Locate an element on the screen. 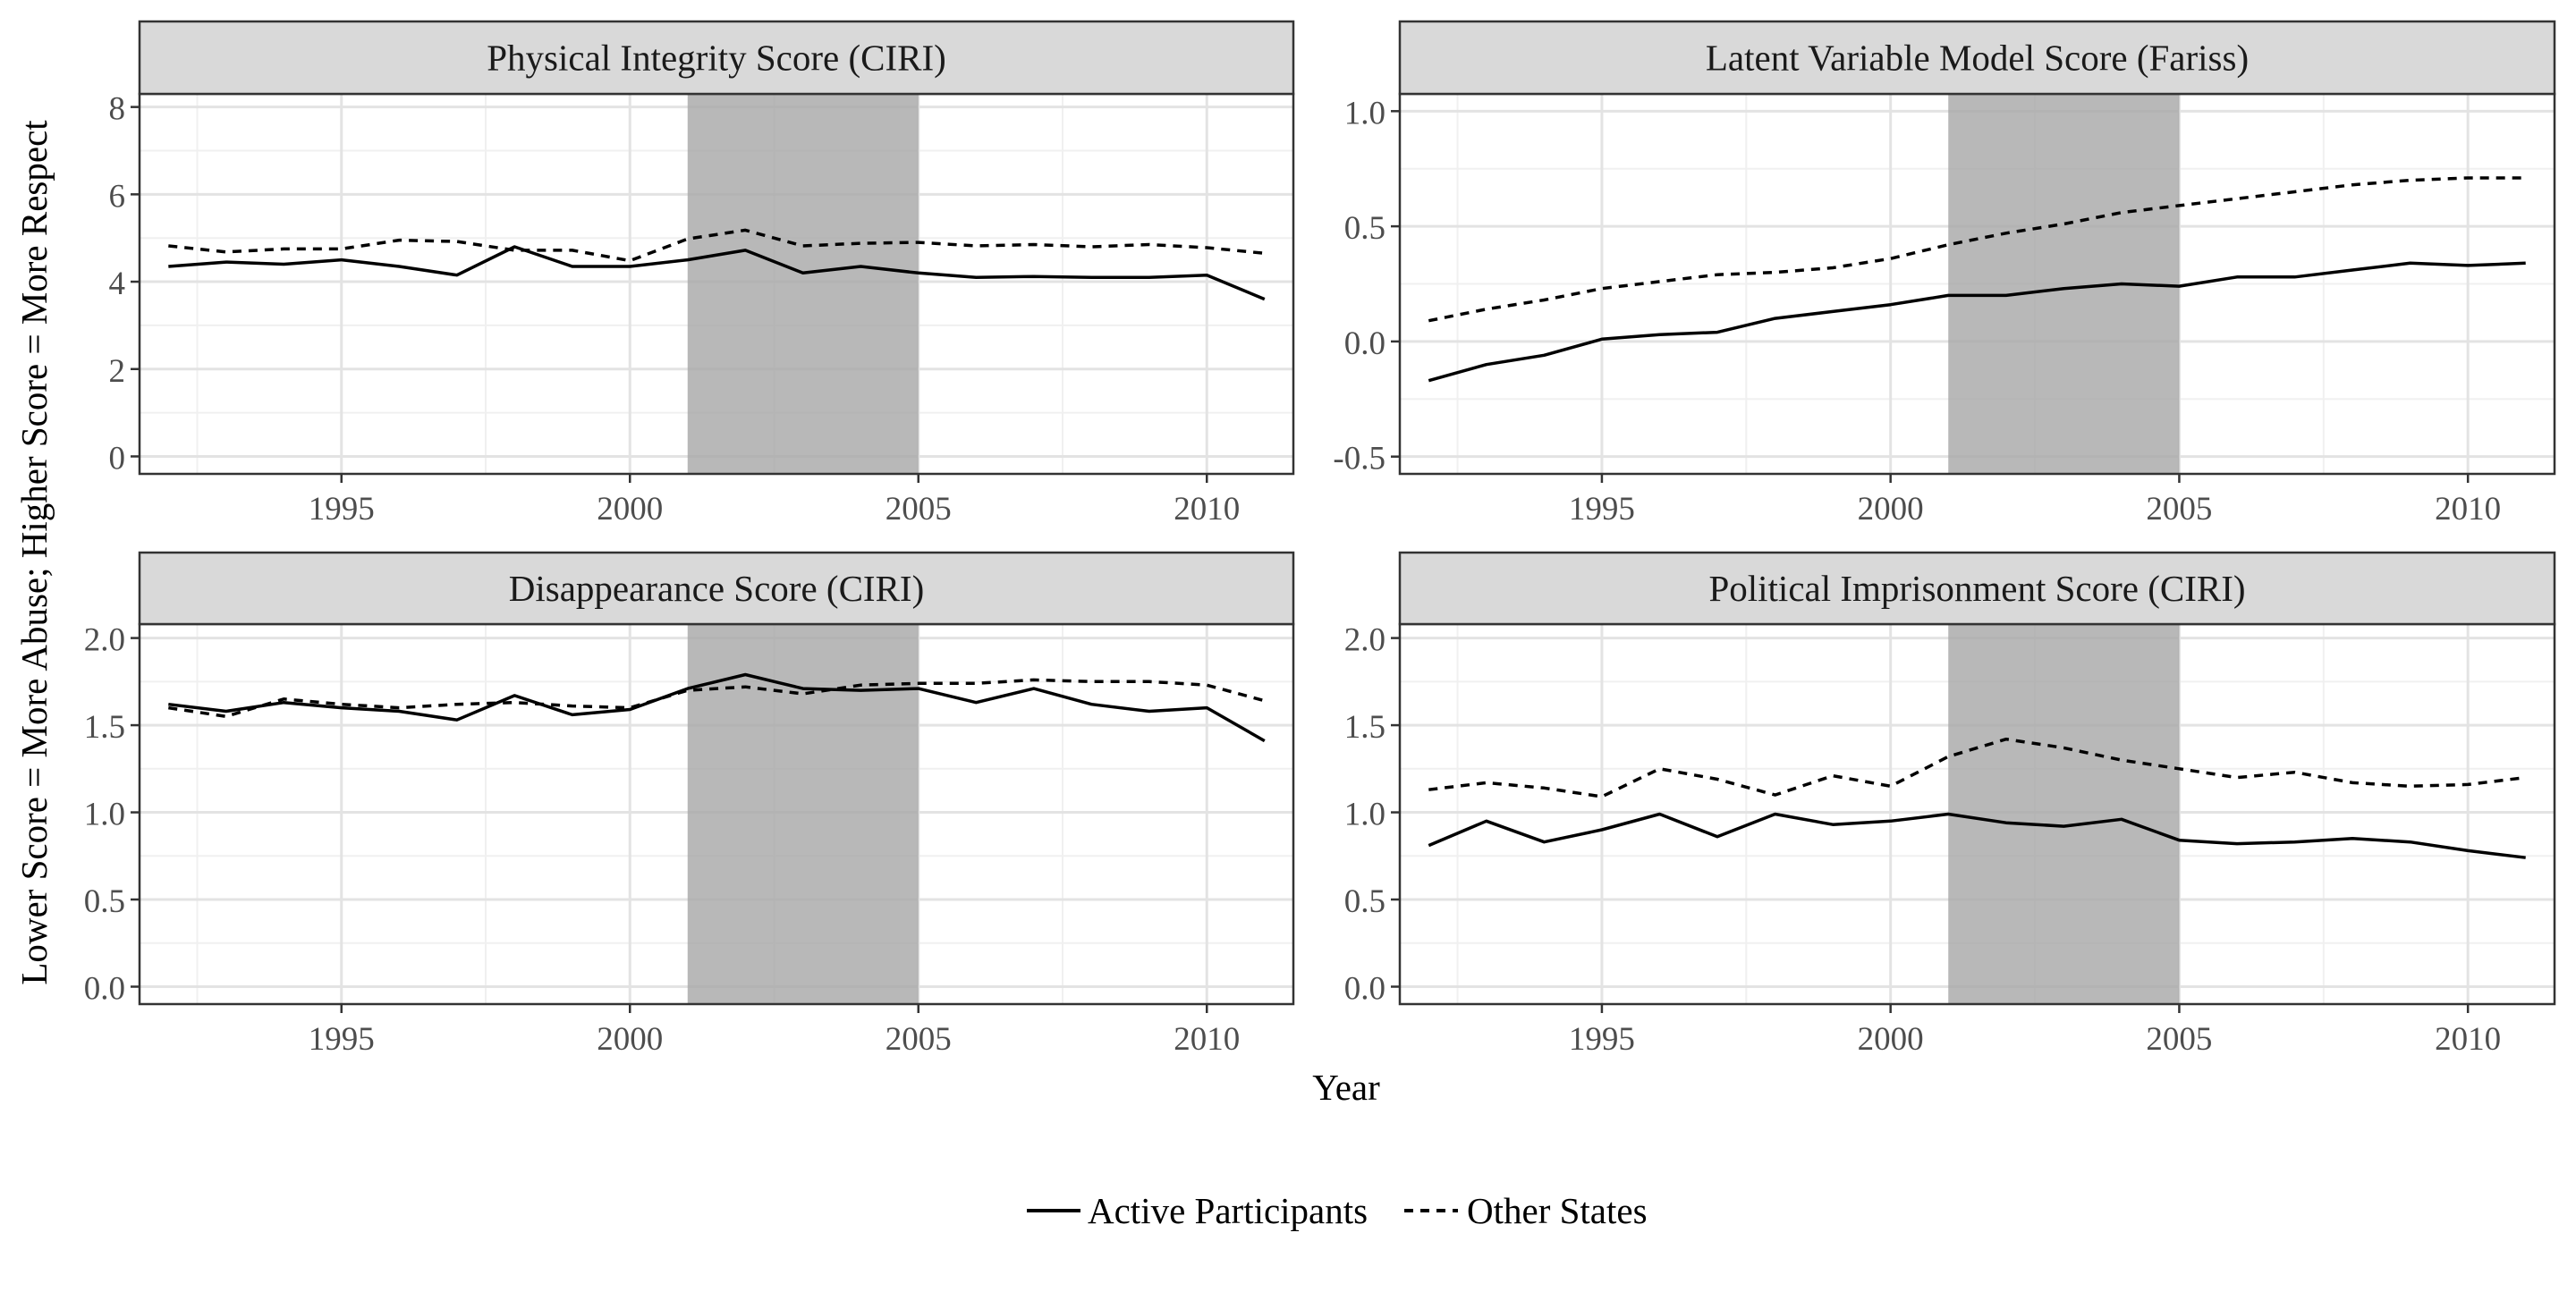 The height and width of the screenshot is (1292, 2576). y-tick-label: 6 is located at coordinates (117, 196).